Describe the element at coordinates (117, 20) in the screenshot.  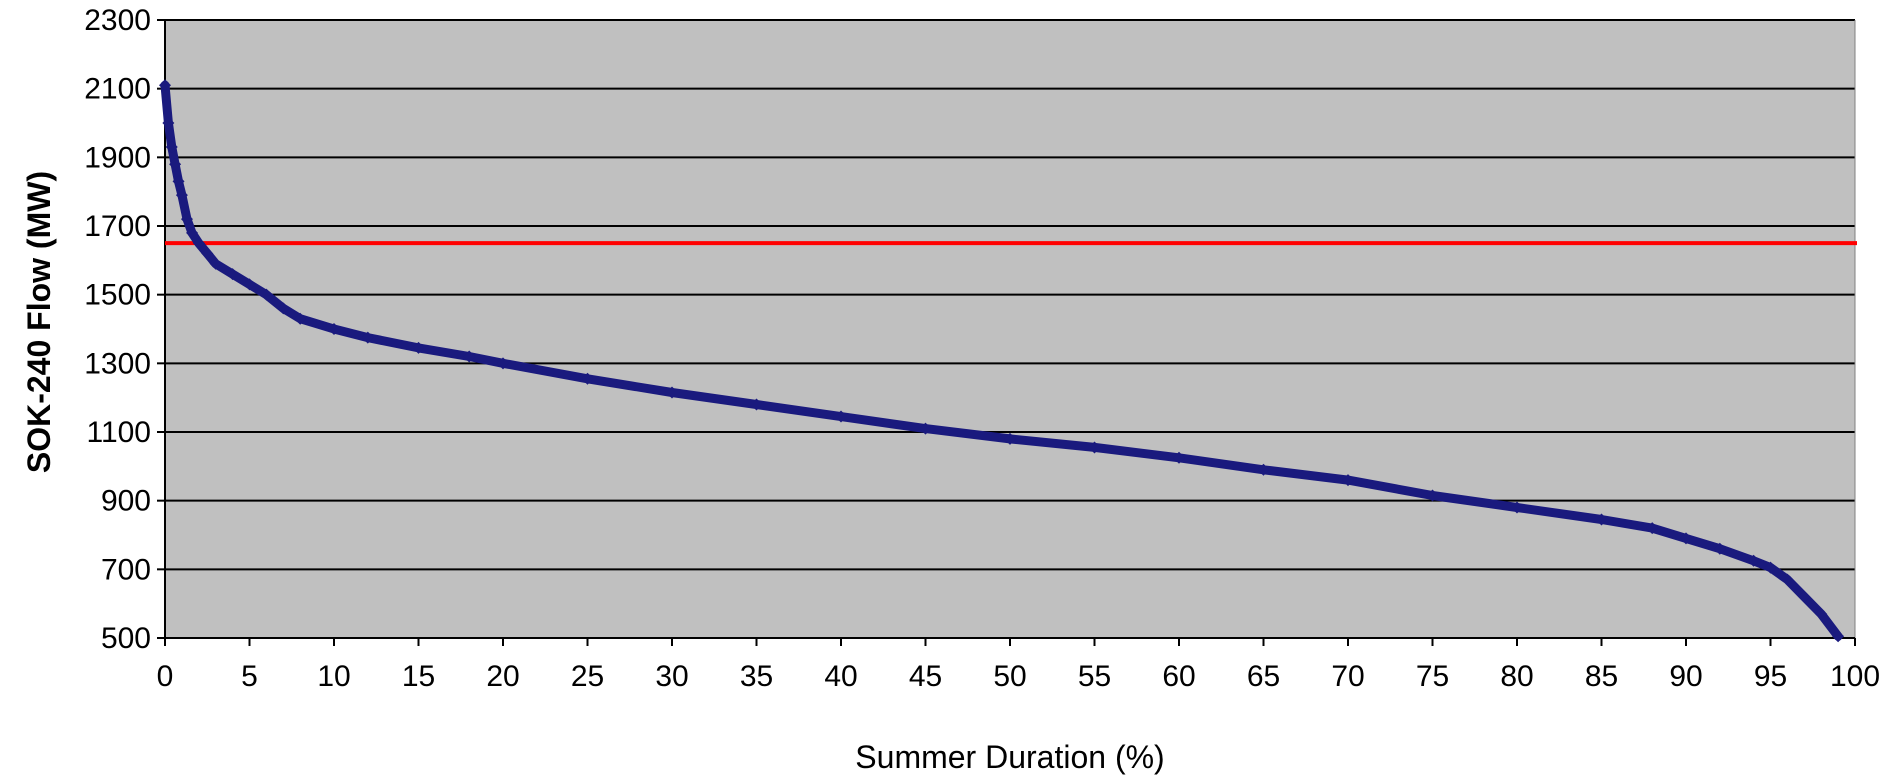
I see `y-tick-label: 2300` at that location.